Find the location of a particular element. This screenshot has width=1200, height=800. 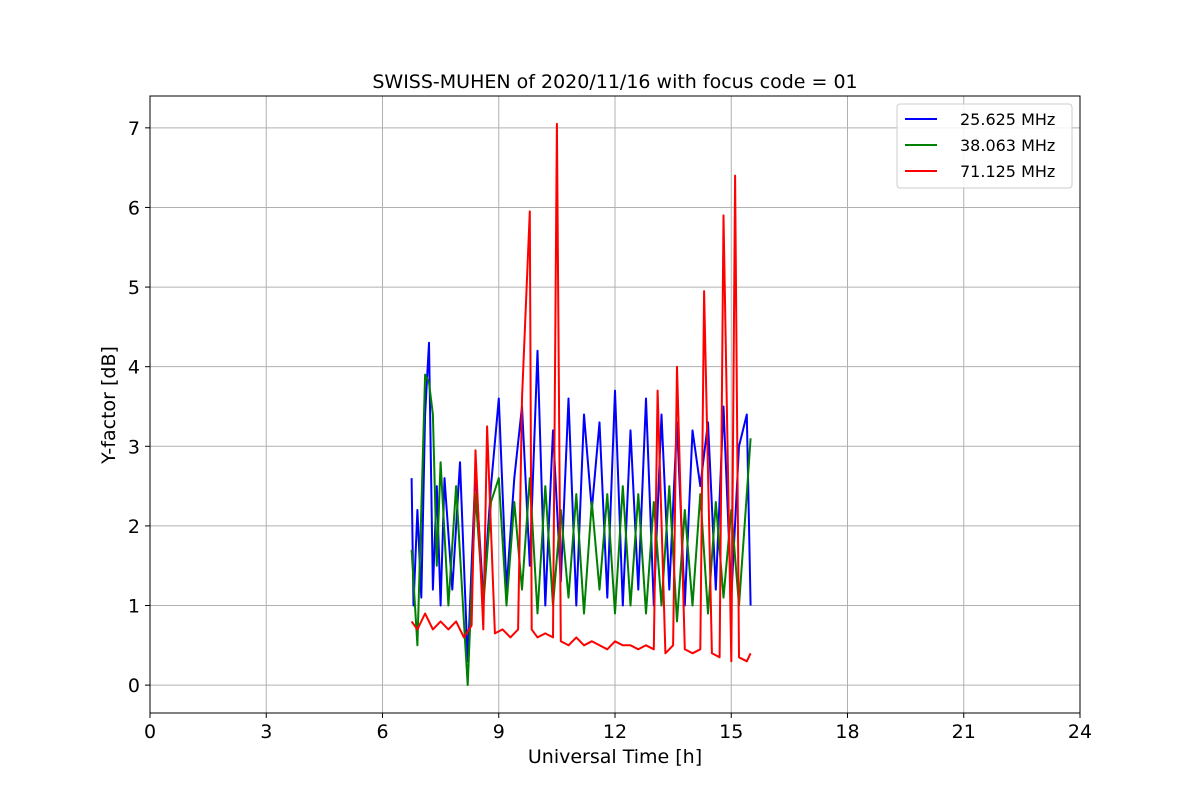

y-tick-label: 6 is located at coordinates (134, 208).